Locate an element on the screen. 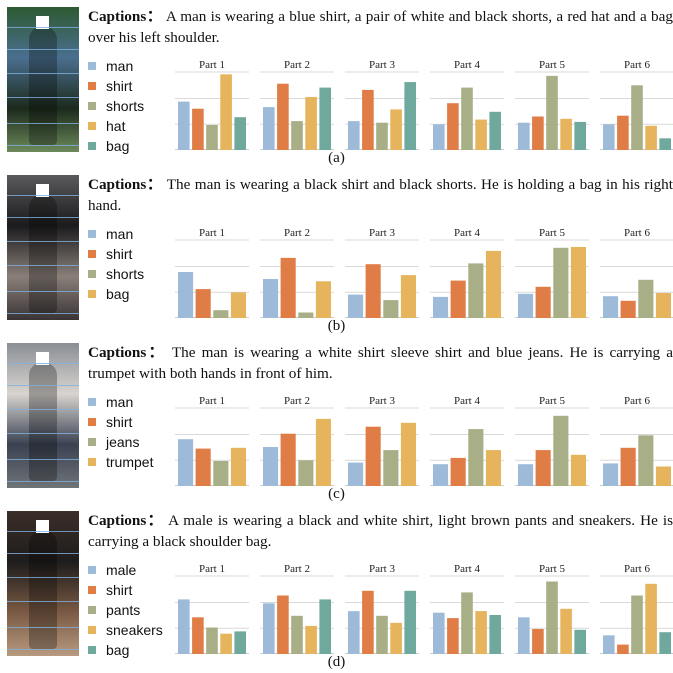 Image resolution: width=673 pixels, height=673 pixels. legend-label: hat is located at coordinates (116, 126).